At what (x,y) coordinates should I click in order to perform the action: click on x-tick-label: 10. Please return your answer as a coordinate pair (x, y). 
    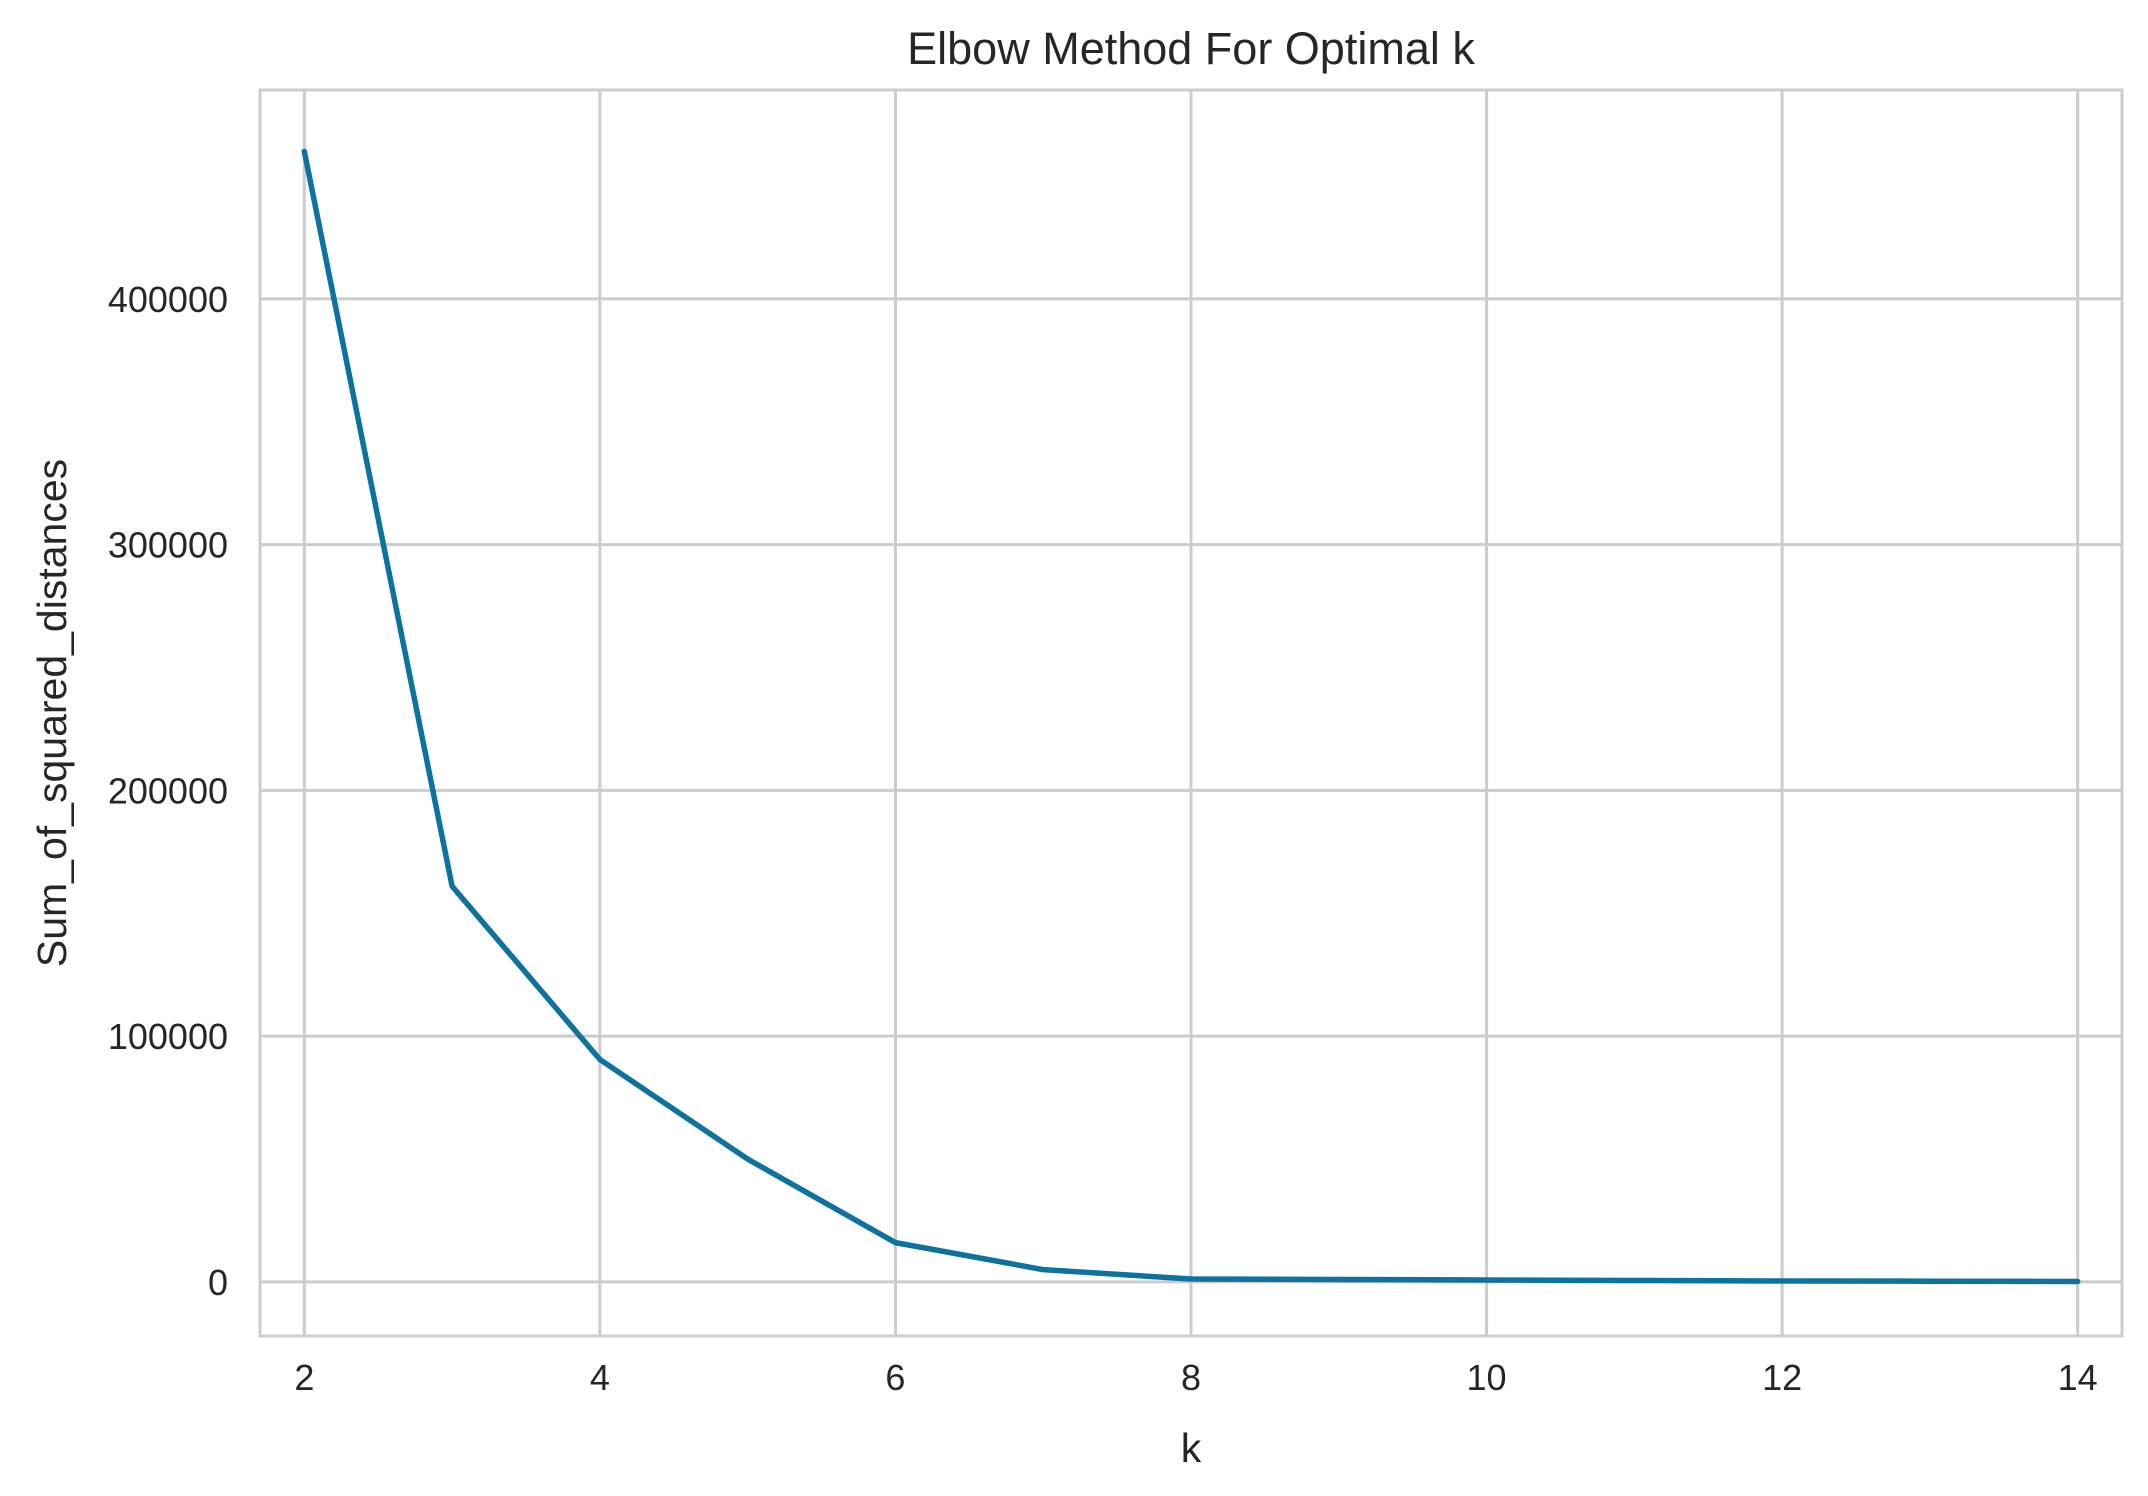
    Looking at the image, I should click on (1487, 1377).